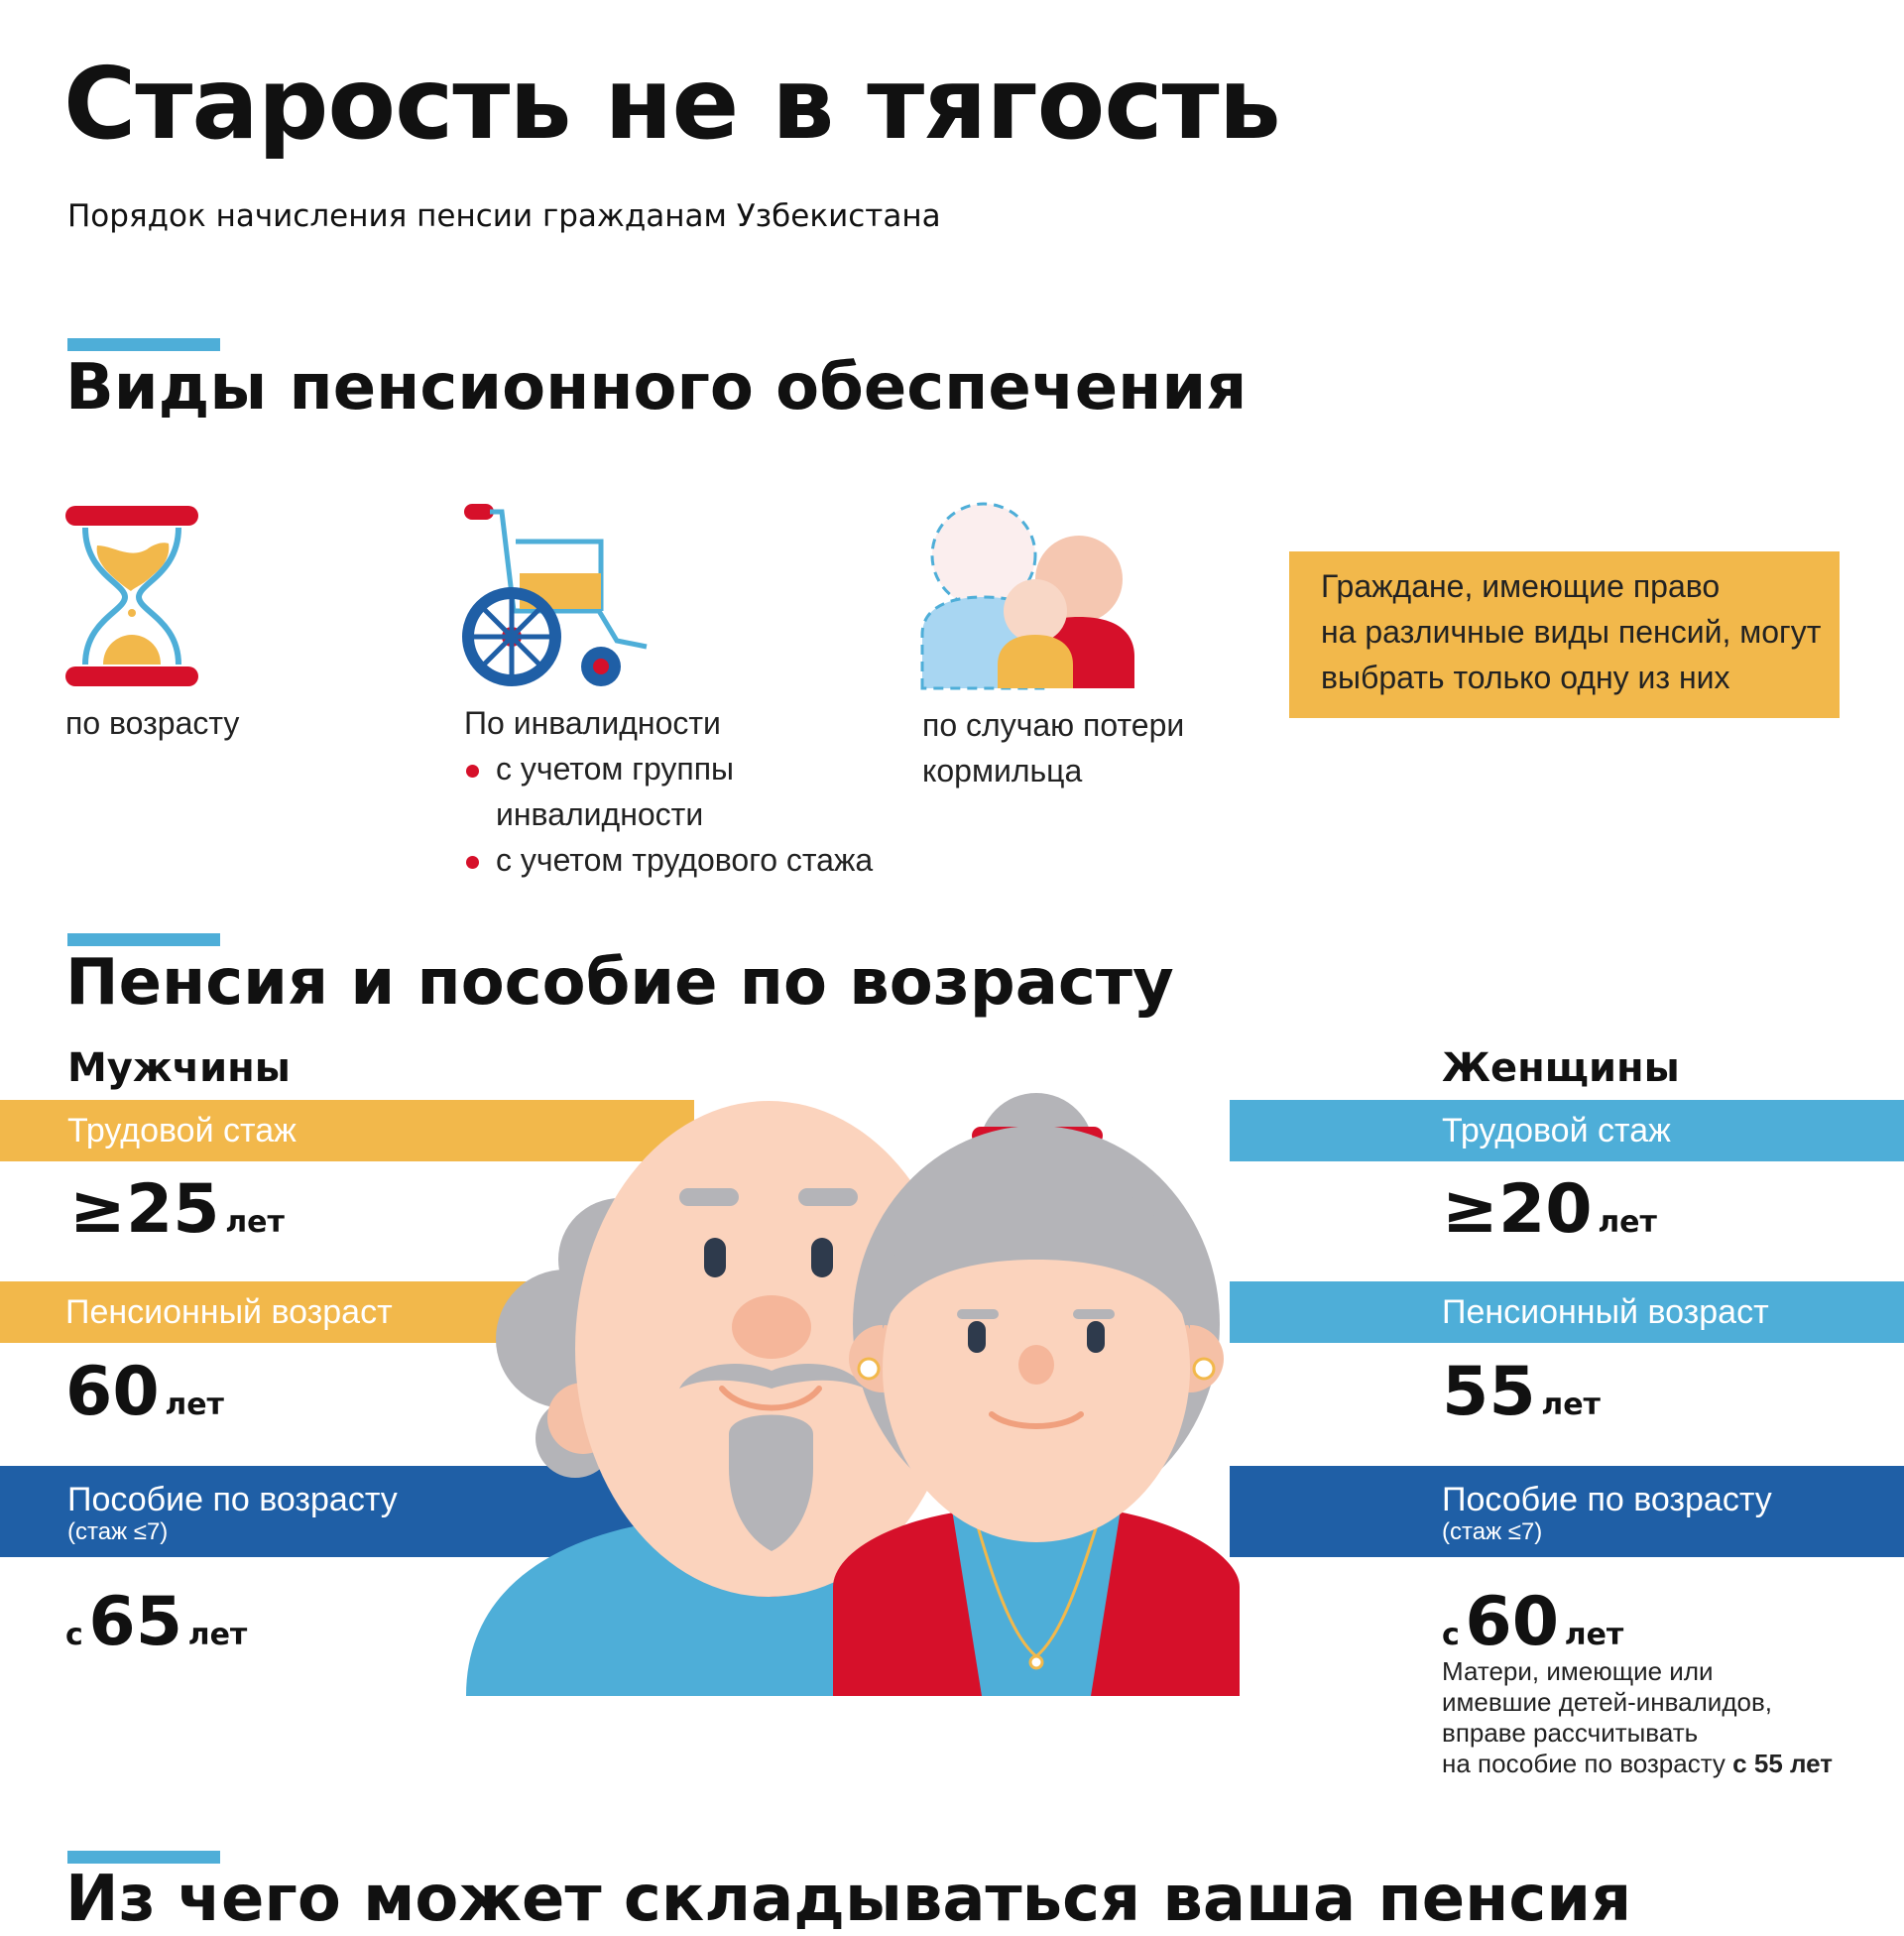 The image size is (1904, 1936). Describe the element at coordinates (656, 387) in the screenshot. I see `section-heading-pension-types: Виды пенсионного обеспечения` at that location.